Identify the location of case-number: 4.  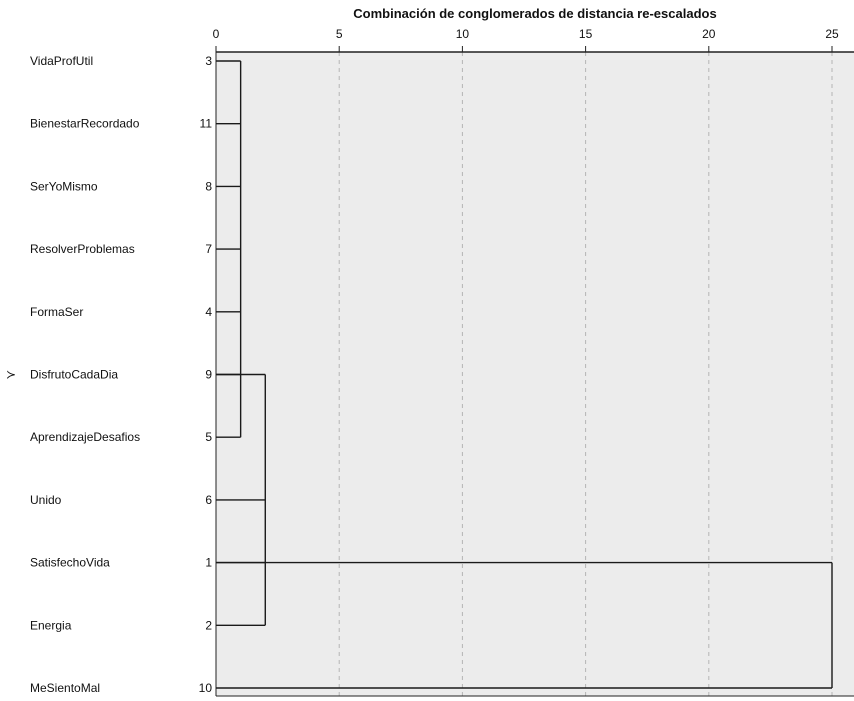
(208, 312).